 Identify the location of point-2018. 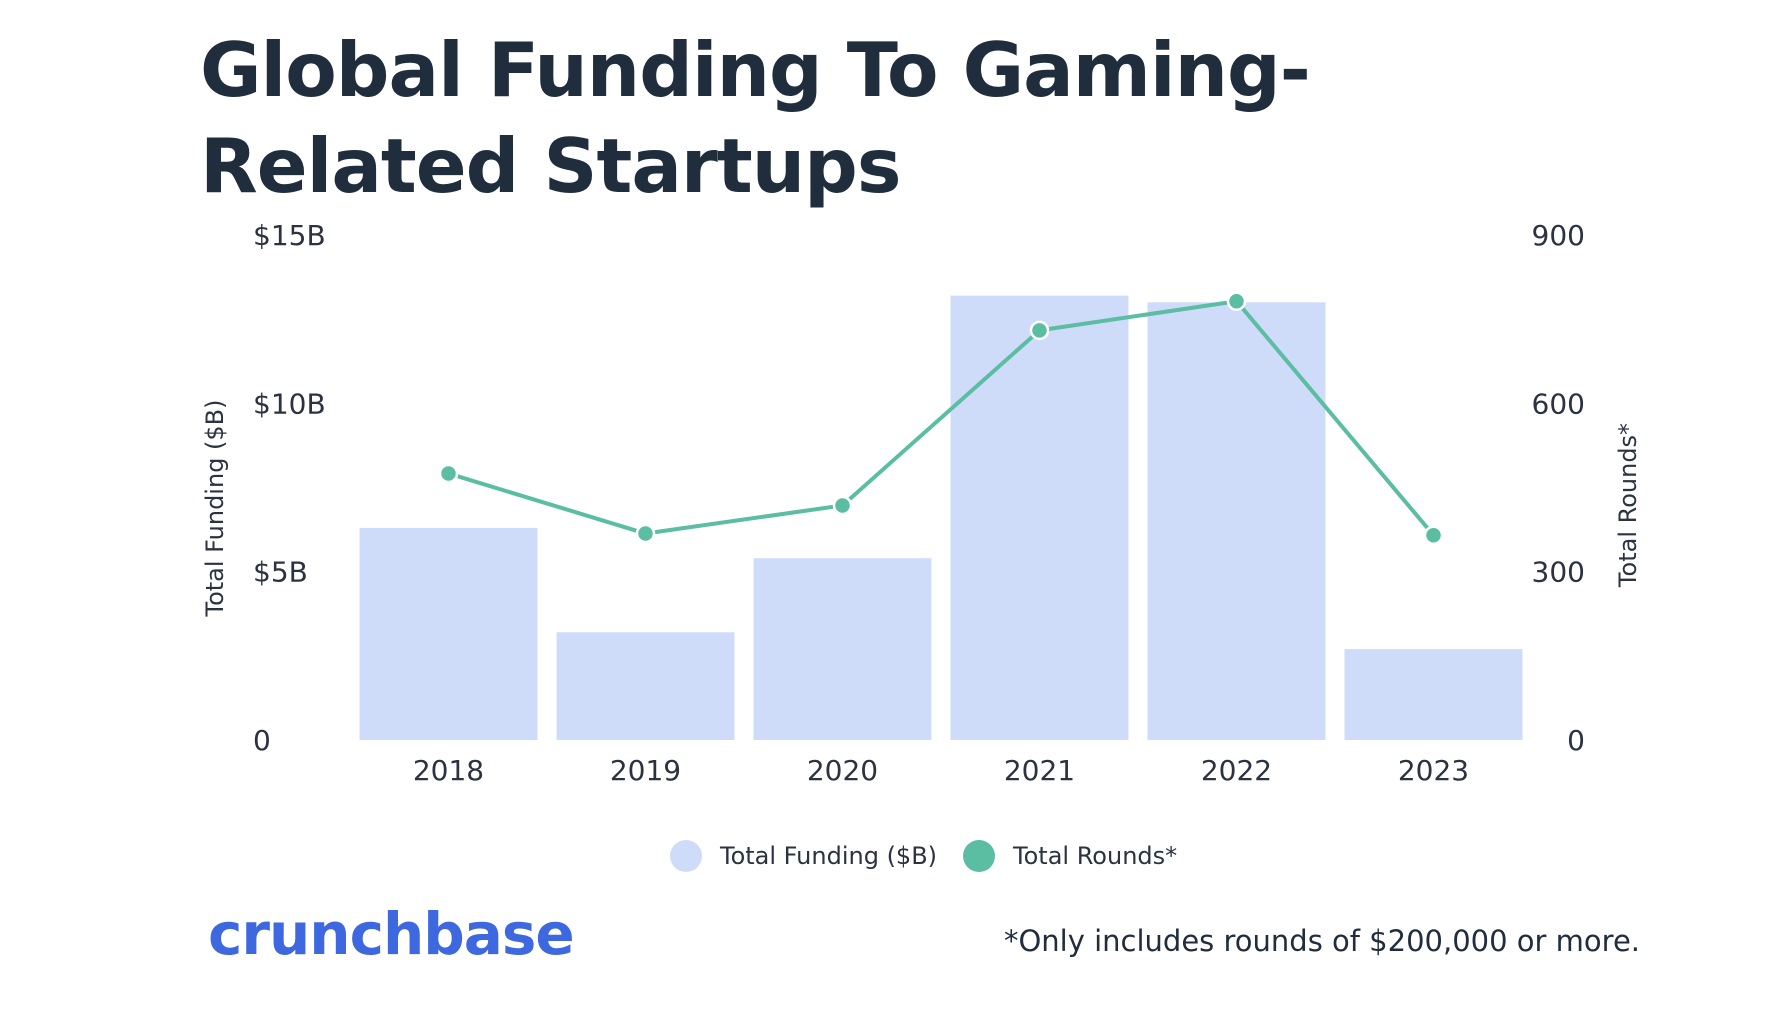
(448, 473).